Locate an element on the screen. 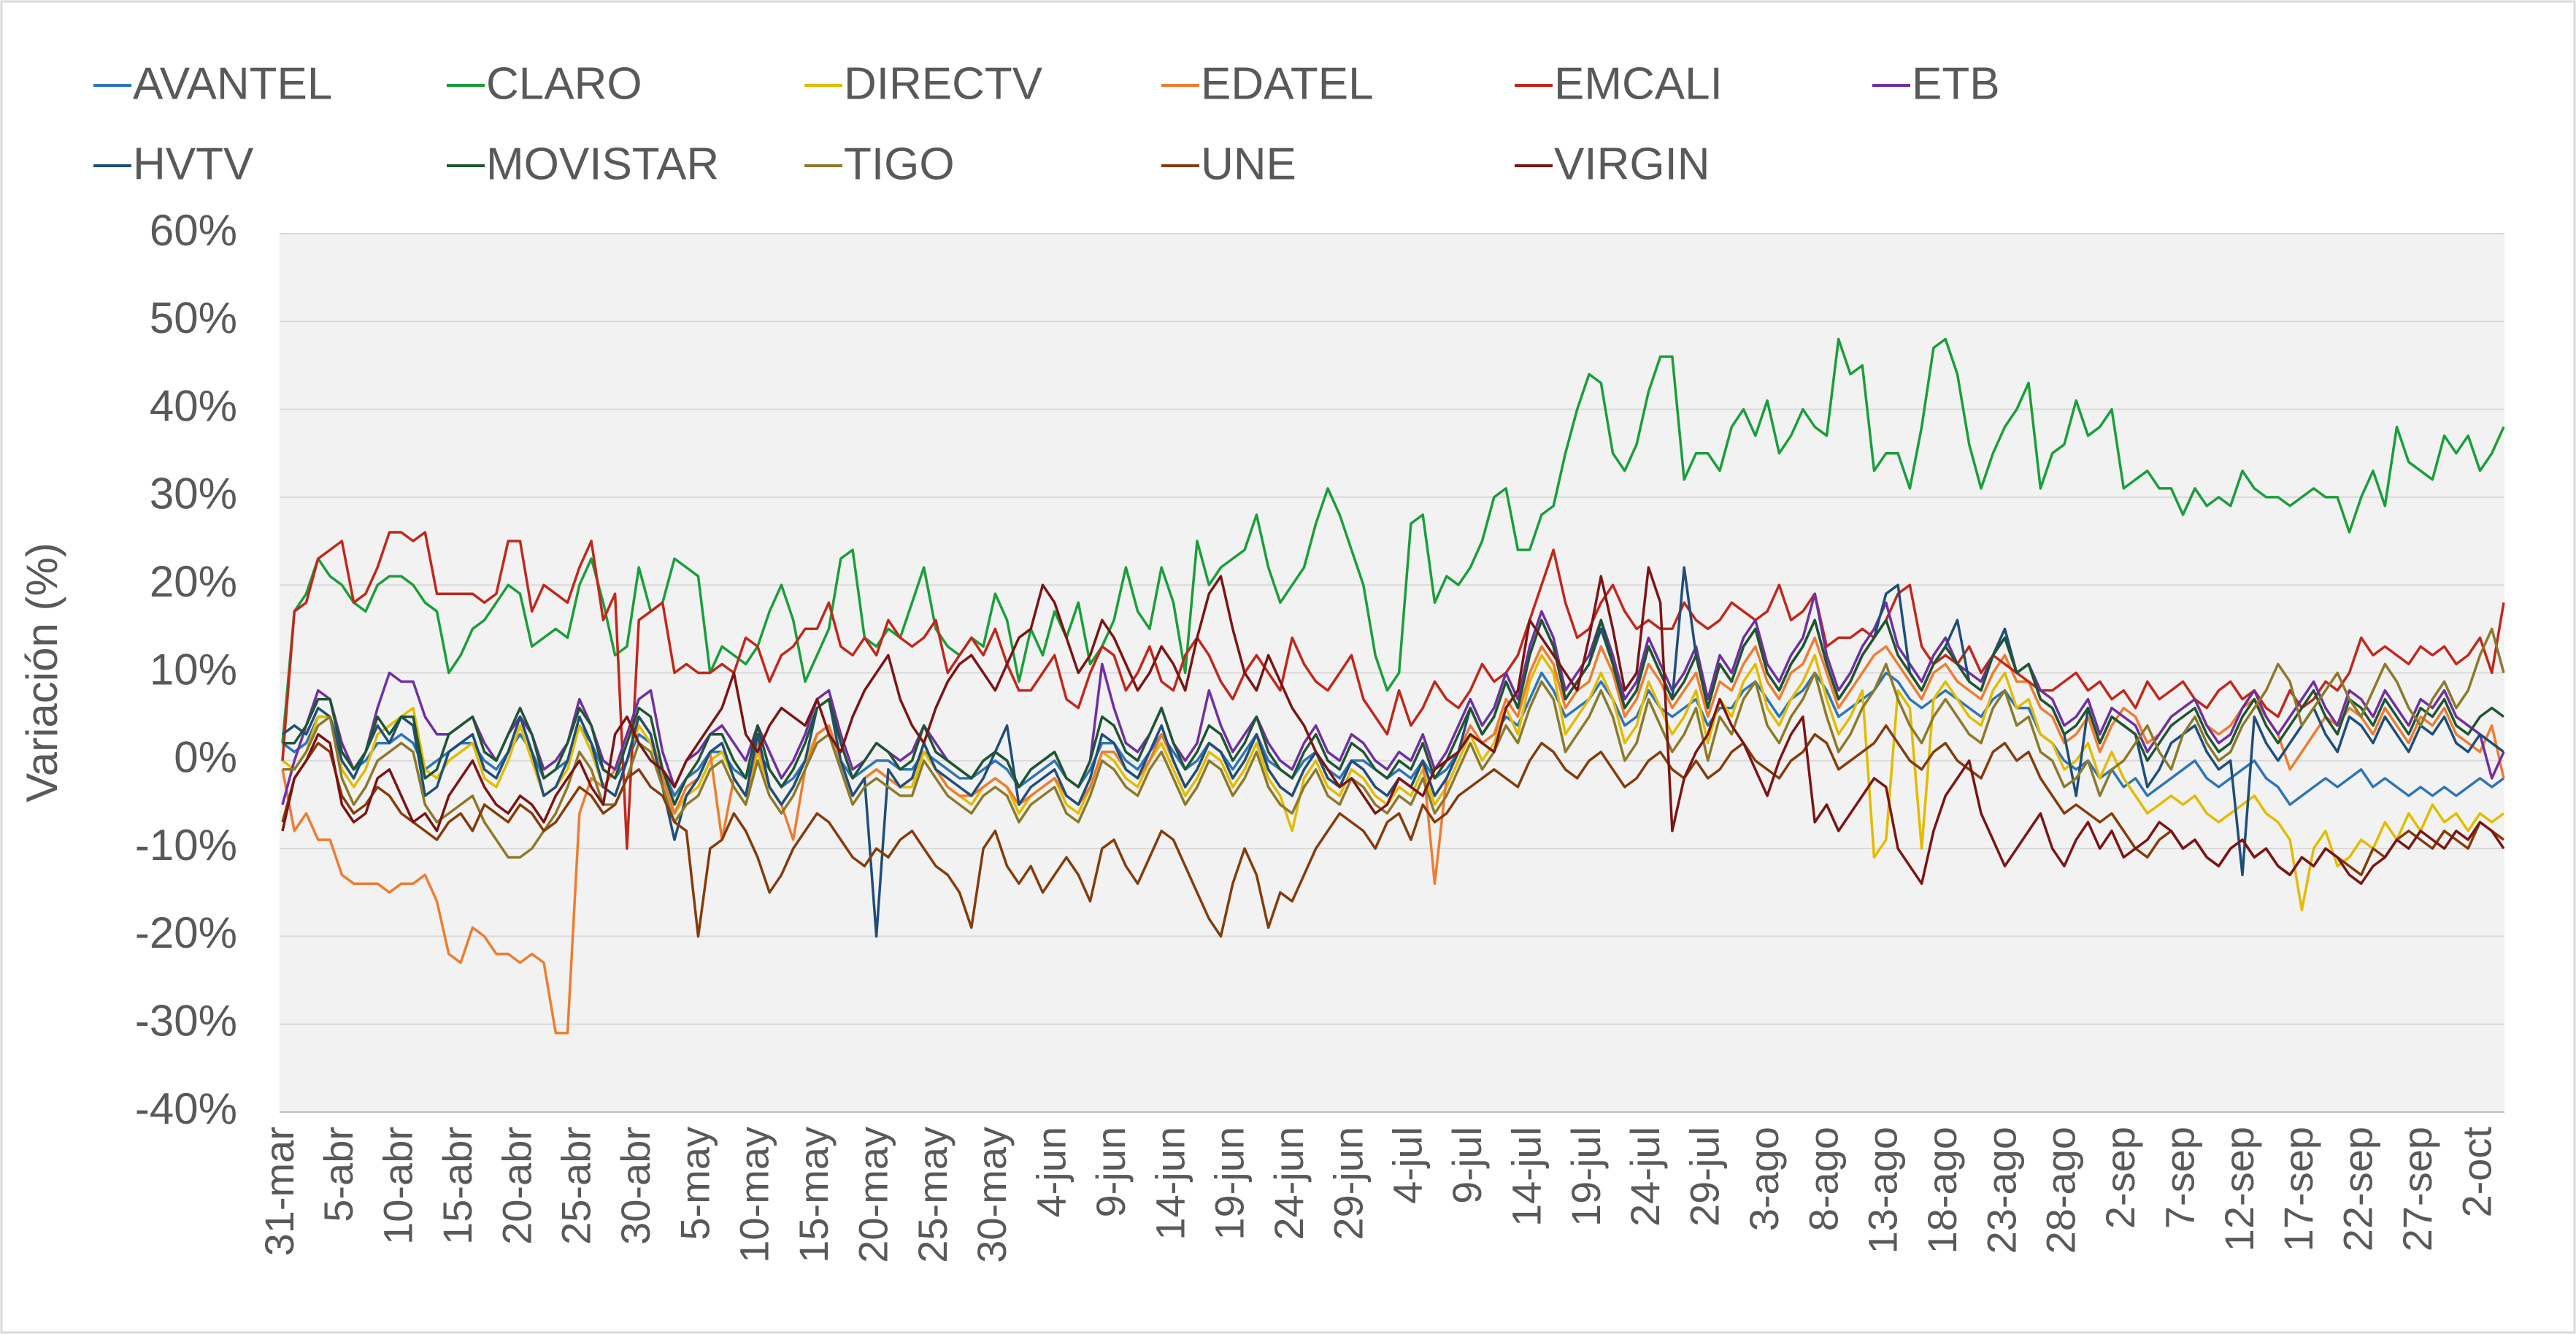 The width and height of the screenshot is (2576, 1334). x-tick-label: 18-ago is located at coordinates (1942, 1190).